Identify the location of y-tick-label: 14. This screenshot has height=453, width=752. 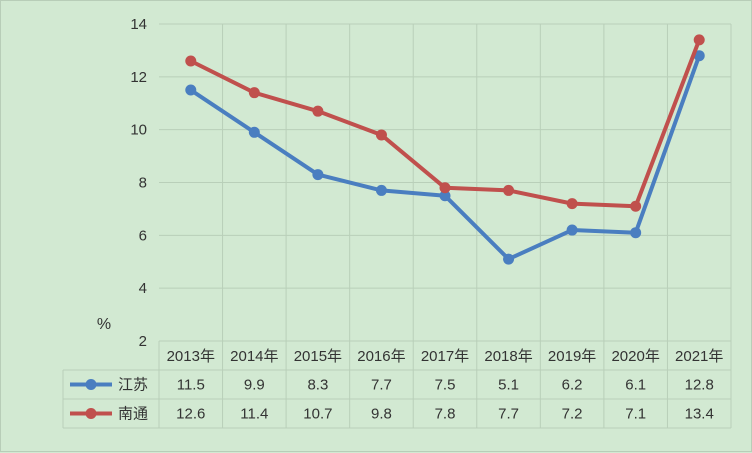
(138, 24).